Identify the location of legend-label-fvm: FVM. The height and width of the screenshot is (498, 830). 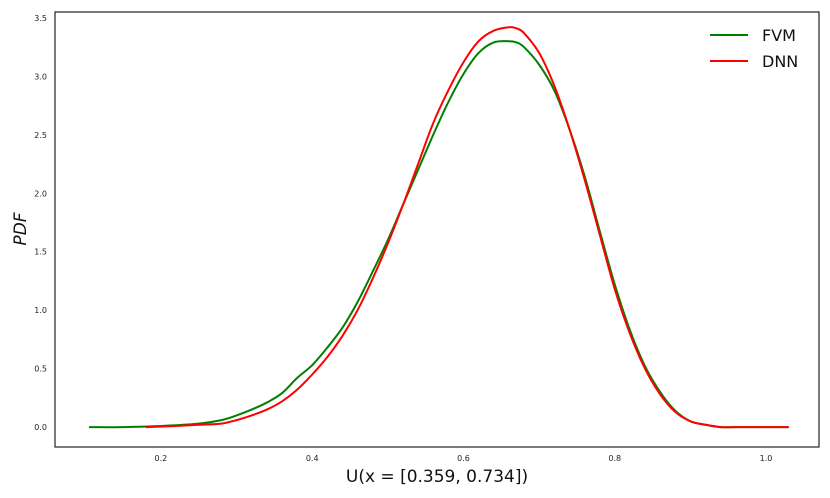
(779, 35).